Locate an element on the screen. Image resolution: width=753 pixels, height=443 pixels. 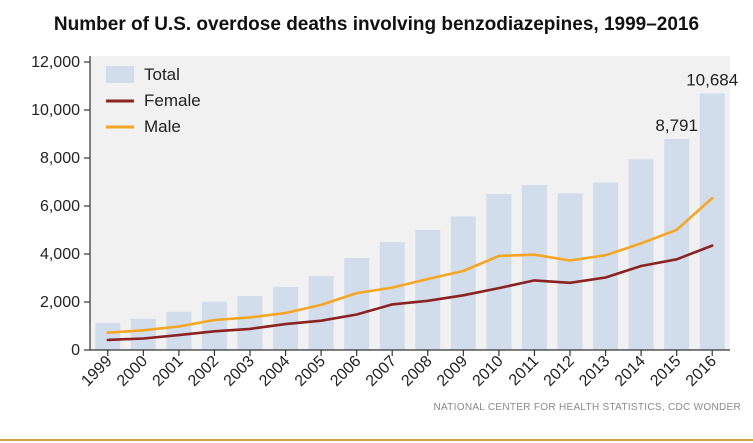
bar-total-2006 is located at coordinates (357, 304).